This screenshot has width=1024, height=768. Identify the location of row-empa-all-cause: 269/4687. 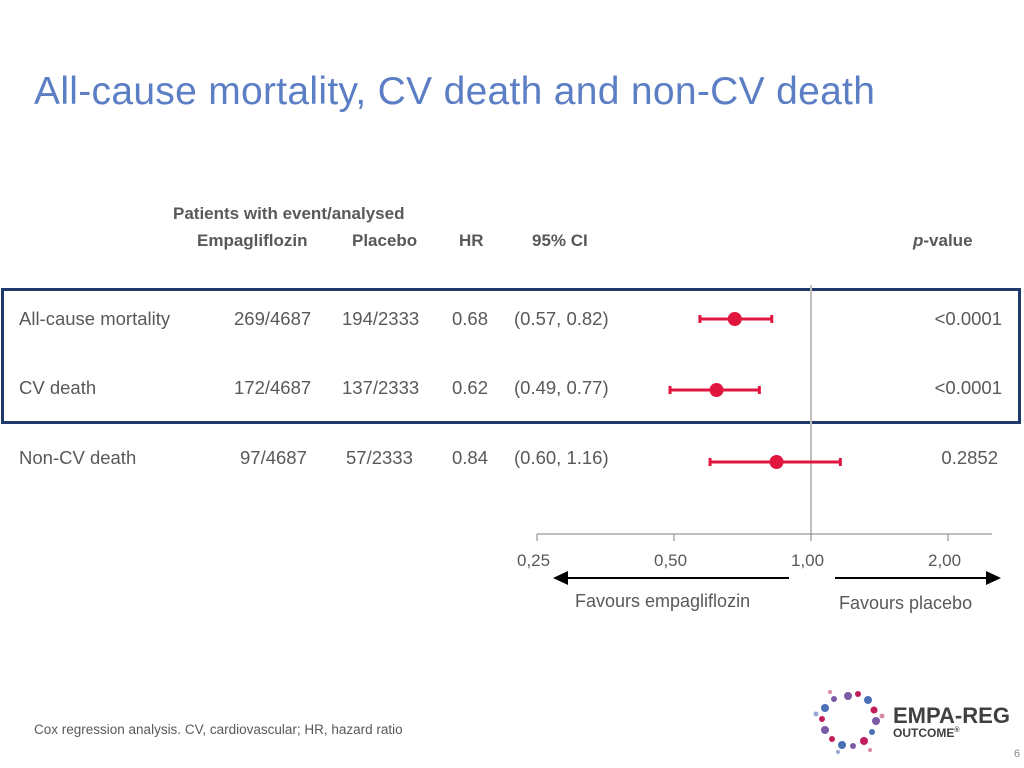
(273, 318).